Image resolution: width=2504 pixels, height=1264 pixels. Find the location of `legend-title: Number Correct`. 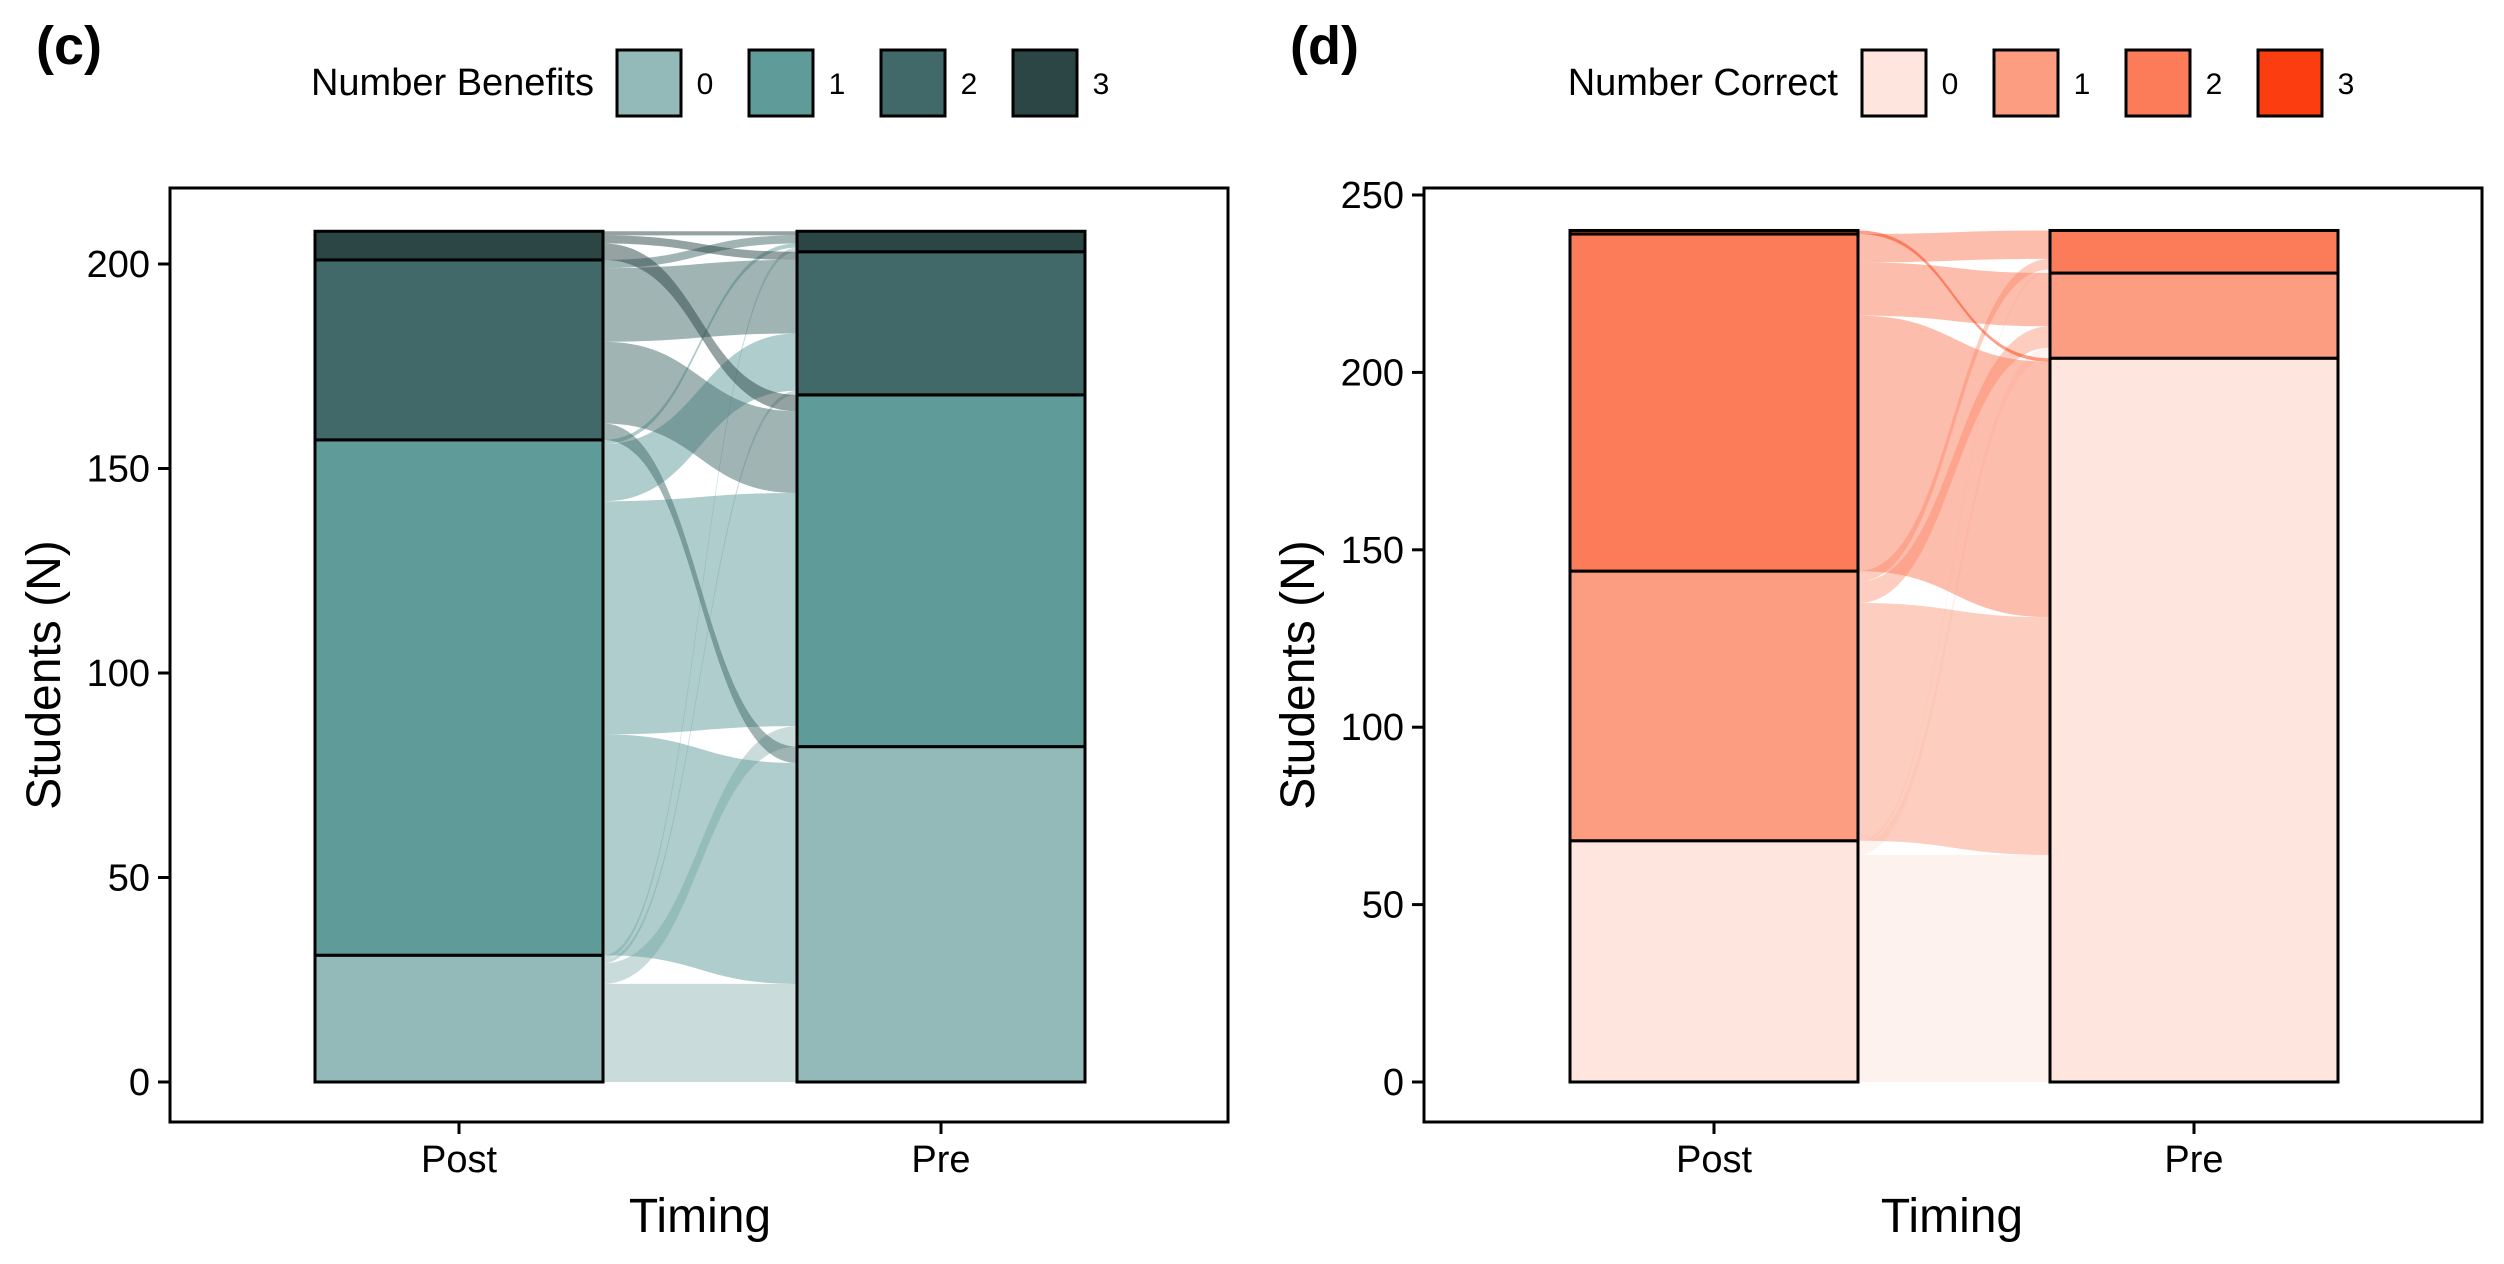

legend-title: Number Correct is located at coordinates (1703, 83).